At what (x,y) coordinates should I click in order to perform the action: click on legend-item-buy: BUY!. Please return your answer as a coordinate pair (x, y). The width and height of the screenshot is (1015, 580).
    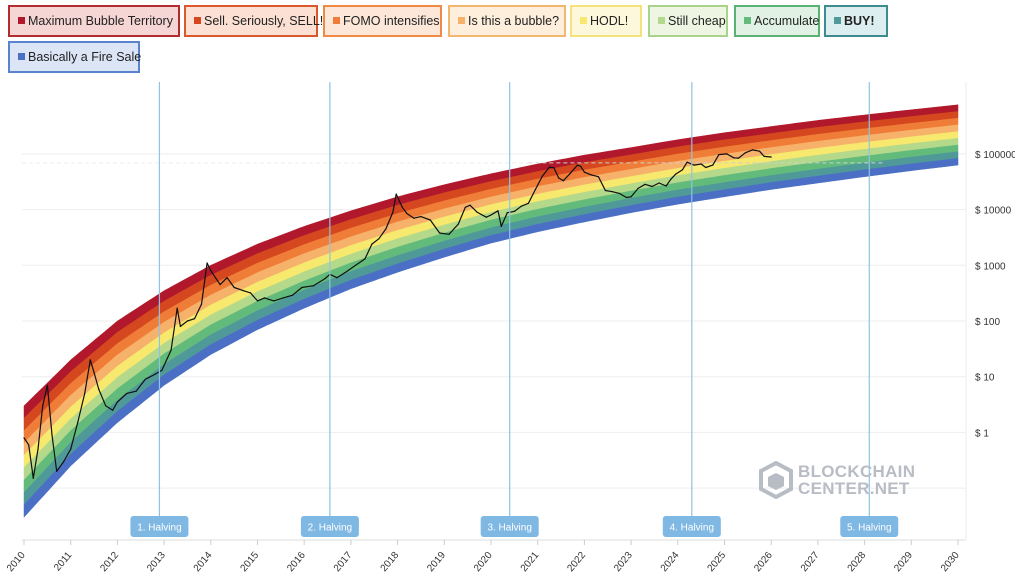
    Looking at the image, I should click on (856, 21).